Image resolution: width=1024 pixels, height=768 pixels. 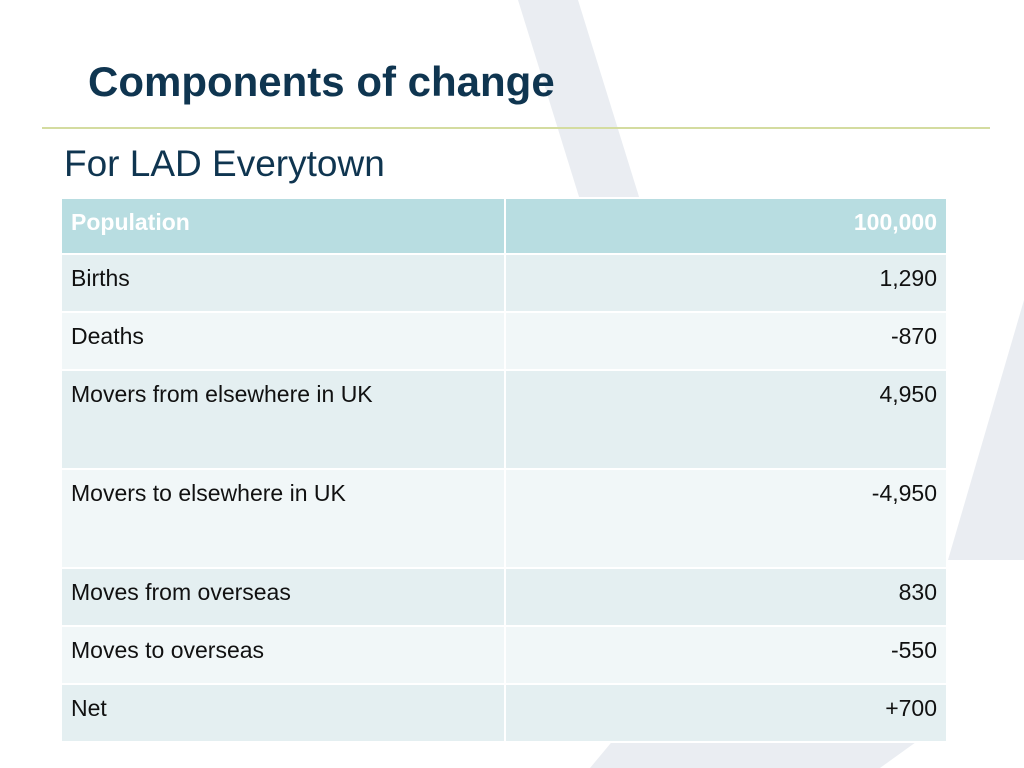 I want to click on row-label: Births, so click(x=283, y=283).